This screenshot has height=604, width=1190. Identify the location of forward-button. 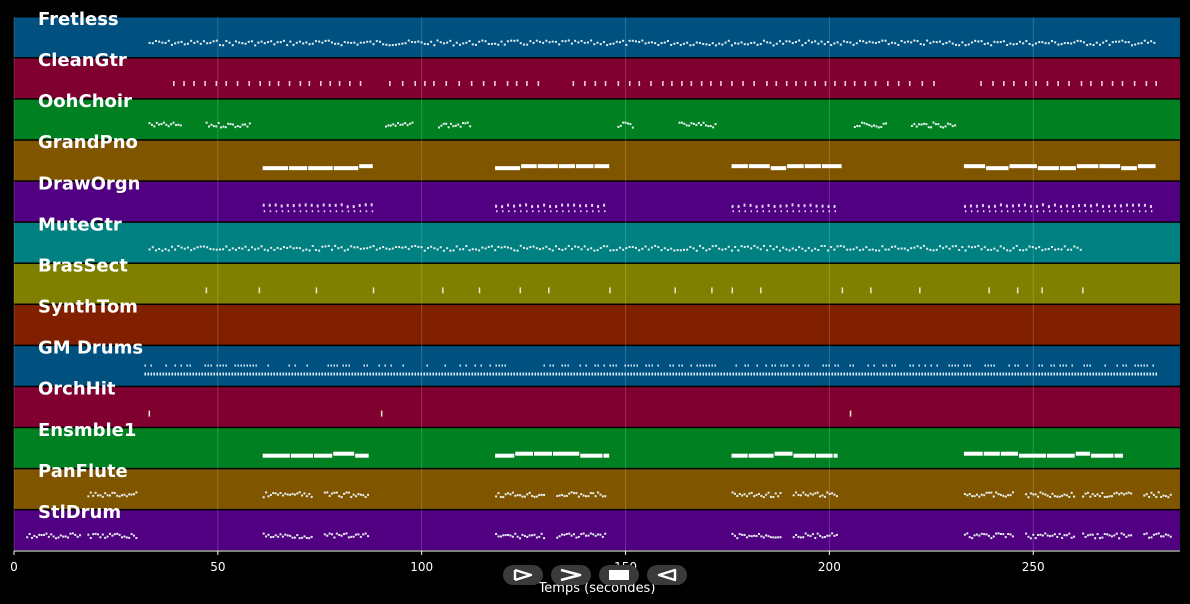
(571, 575).